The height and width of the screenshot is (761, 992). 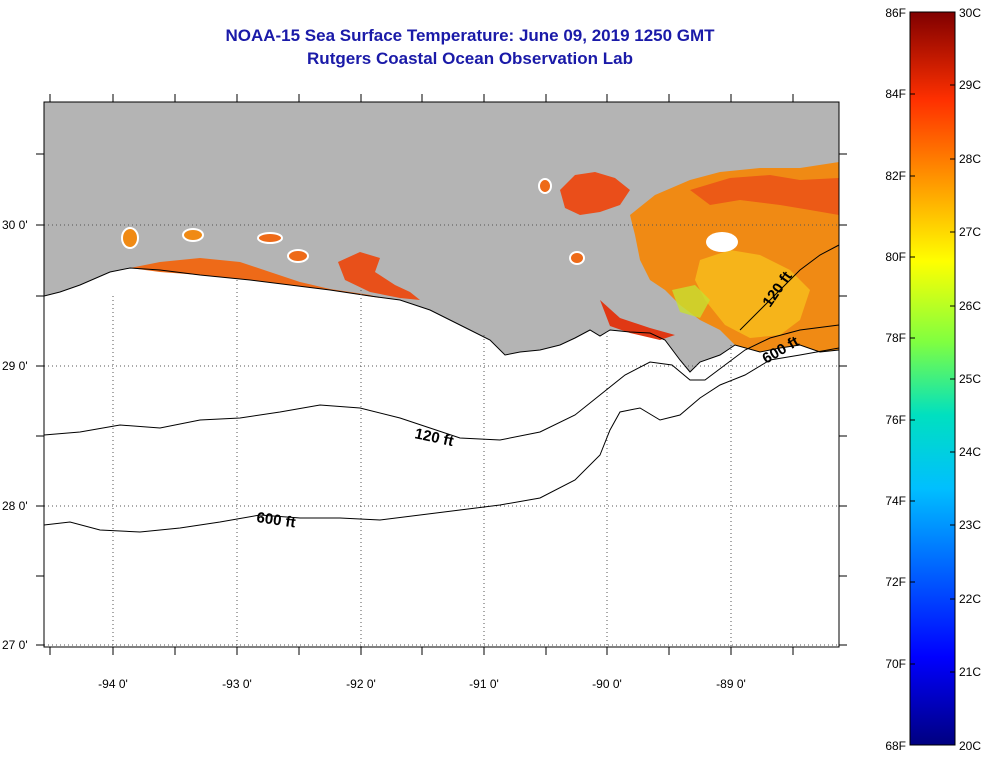 What do you see at coordinates (895, 94) in the screenshot?
I see `cbar-f-84: 84F` at bounding box center [895, 94].